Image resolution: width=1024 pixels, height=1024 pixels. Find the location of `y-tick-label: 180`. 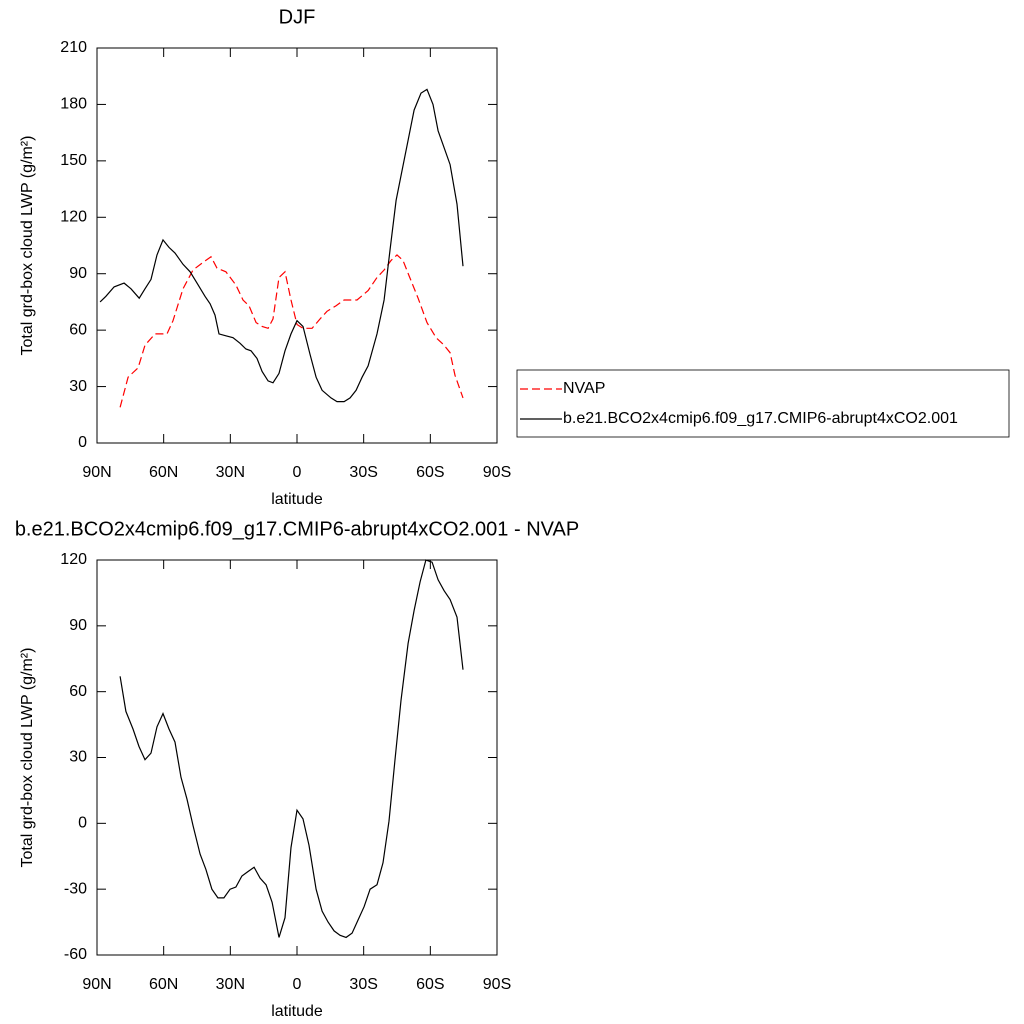

y-tick-label: 180 is located at coordinates (73, 104).